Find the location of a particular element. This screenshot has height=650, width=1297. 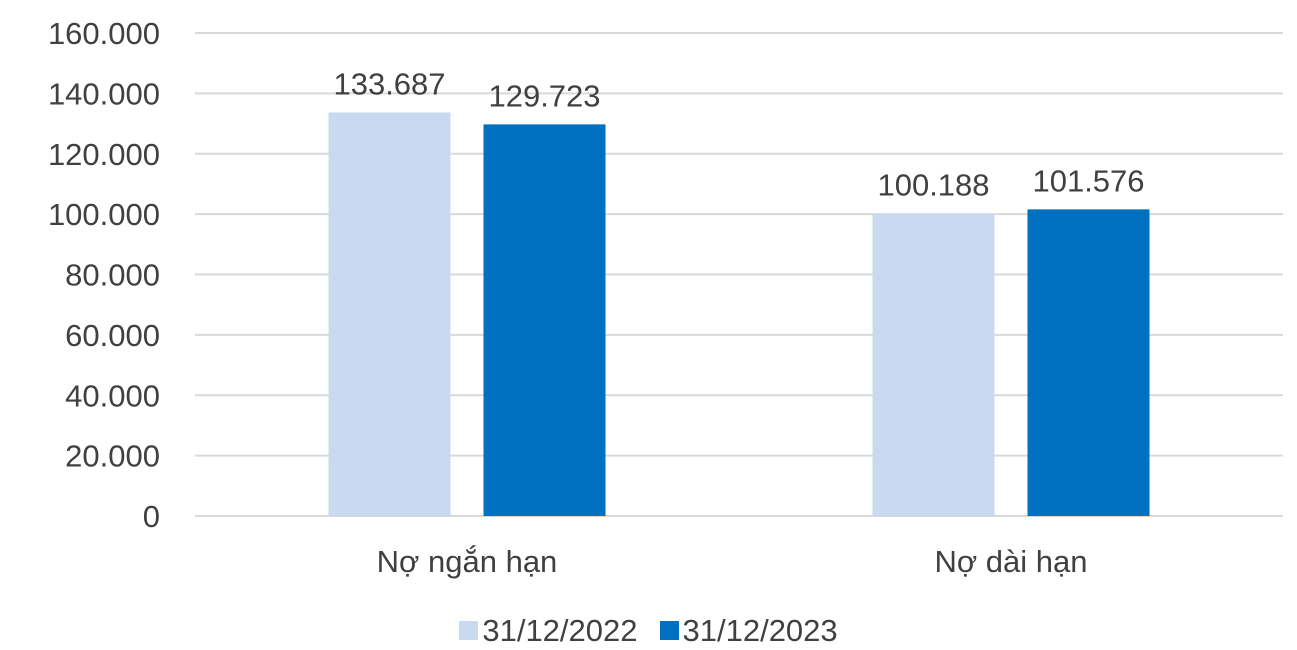

y-tick-label: 60.000 is located at coordinates (112, 335).